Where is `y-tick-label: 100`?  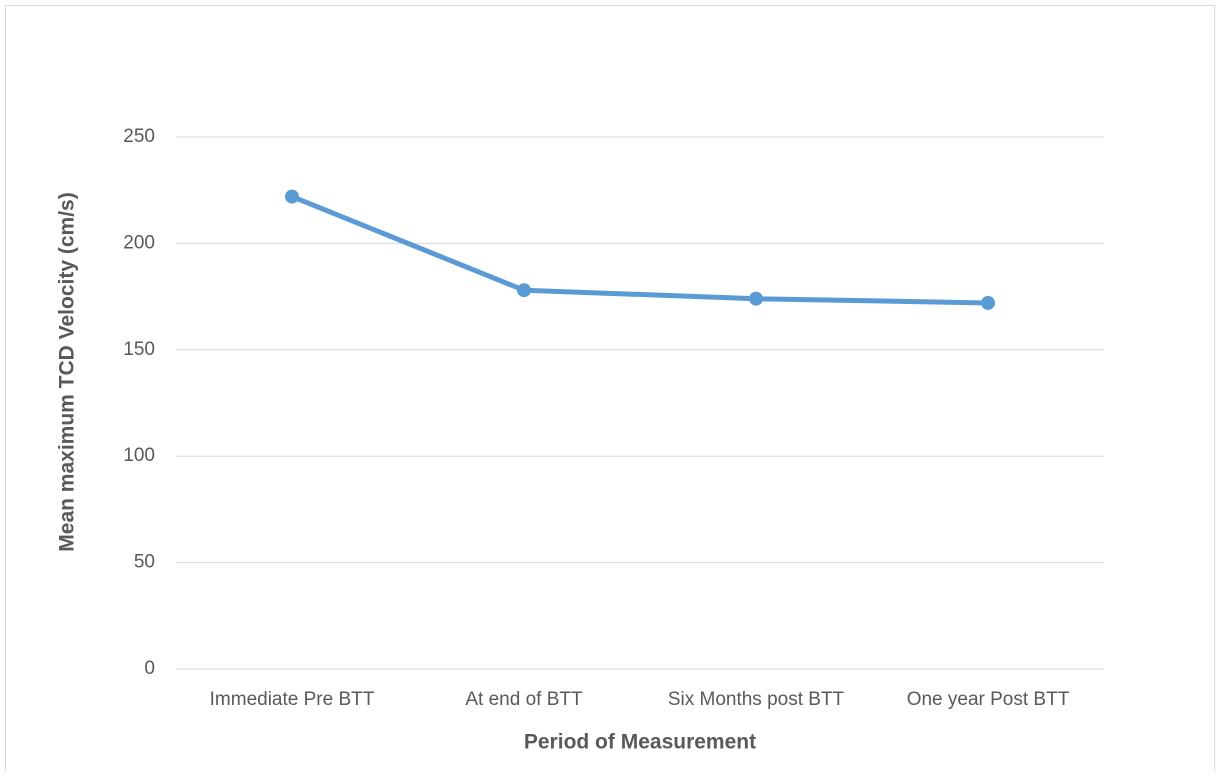
y-tick-label: 100 is located at coordinates (139, 455).